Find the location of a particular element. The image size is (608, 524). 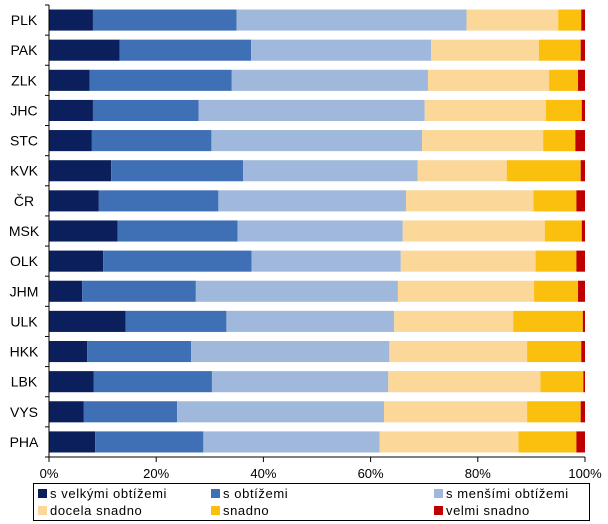

x-tick-label: 60% is located at coordinates (371, 473).